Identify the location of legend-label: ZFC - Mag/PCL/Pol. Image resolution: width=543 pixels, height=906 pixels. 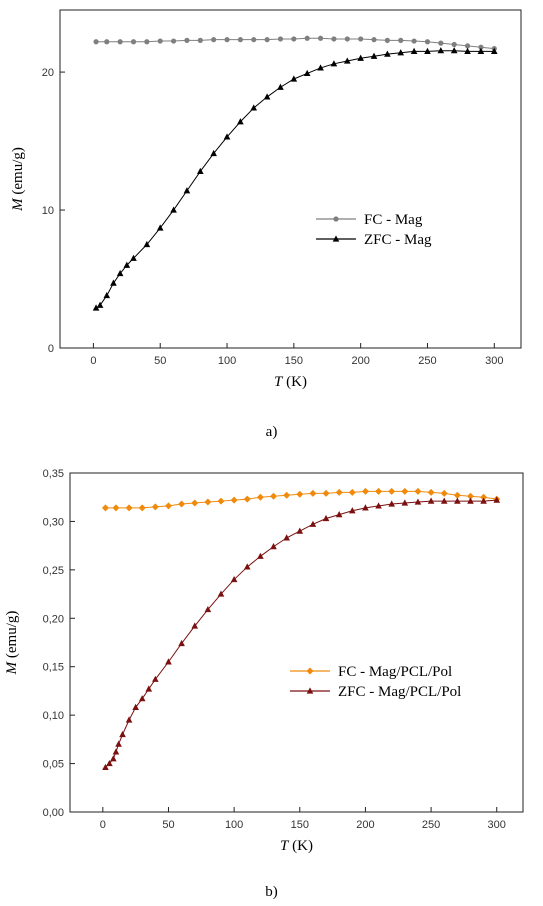
(399, 692).